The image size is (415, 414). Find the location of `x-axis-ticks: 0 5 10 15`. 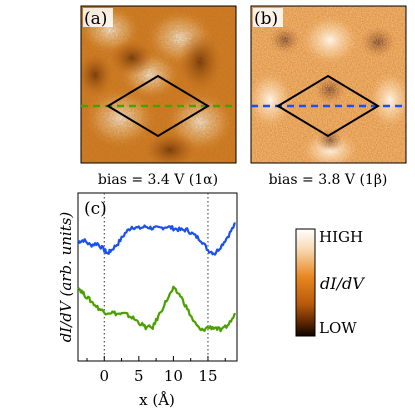

x-axis-ticks: 0 5 10 15 is located at coordinates (156, 370).